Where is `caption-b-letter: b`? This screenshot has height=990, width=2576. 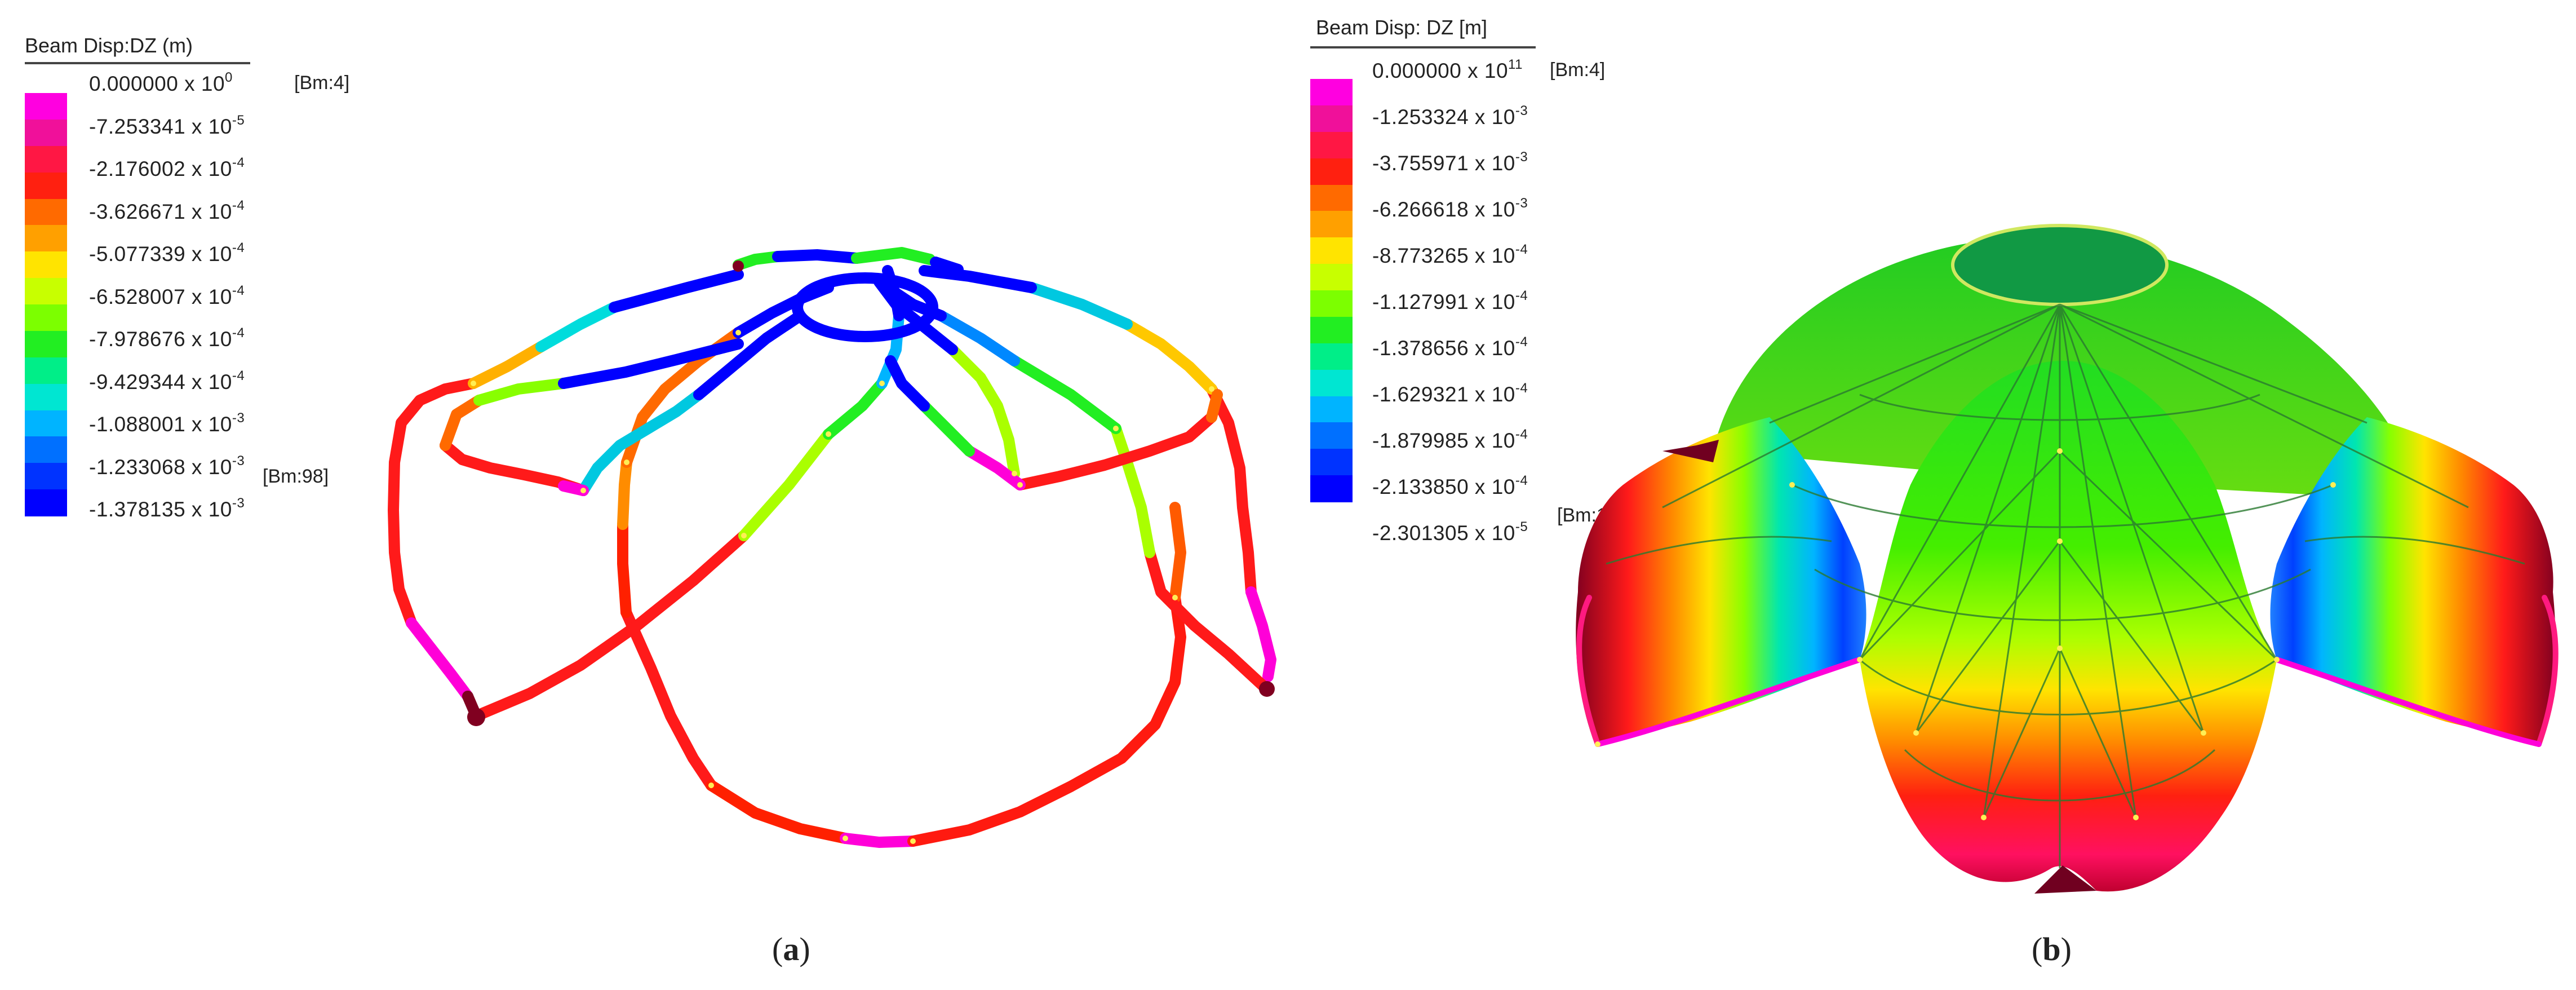 caption-b-letter: b is located at coordinates (2051, 949).